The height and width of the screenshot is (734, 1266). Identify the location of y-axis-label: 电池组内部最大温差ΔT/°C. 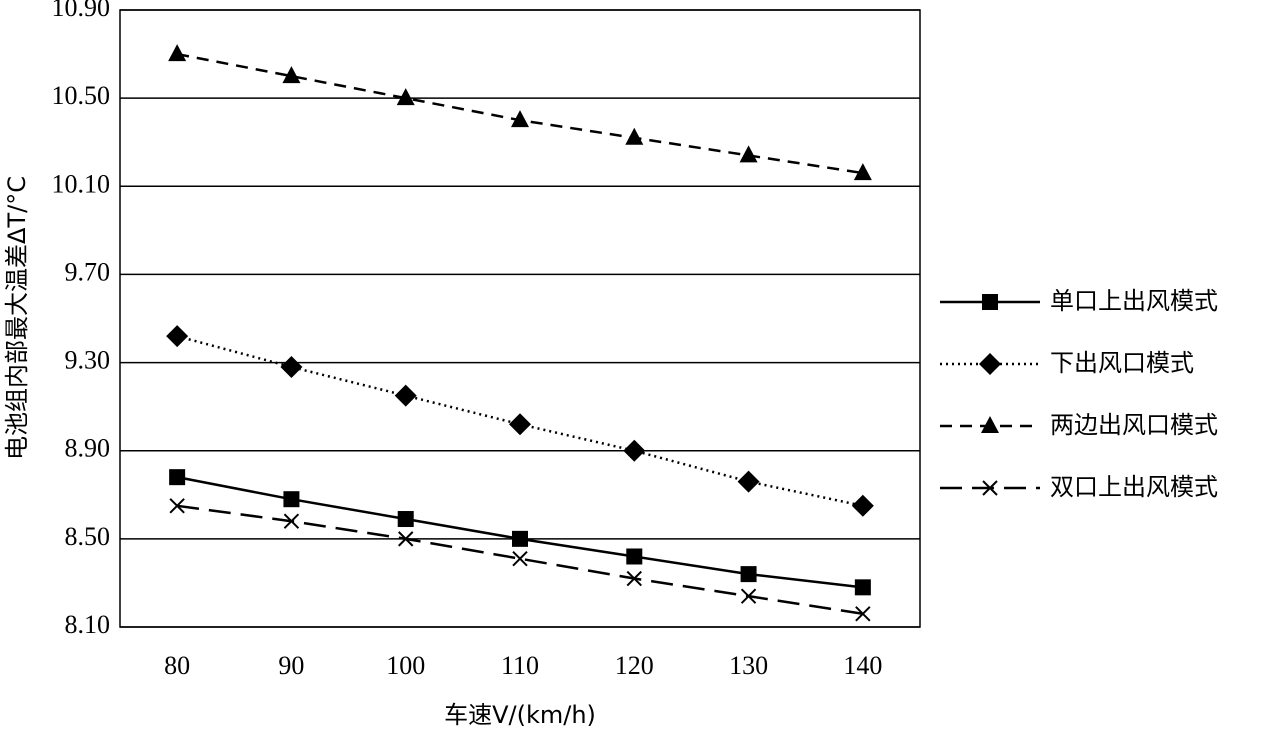
(17, 318).